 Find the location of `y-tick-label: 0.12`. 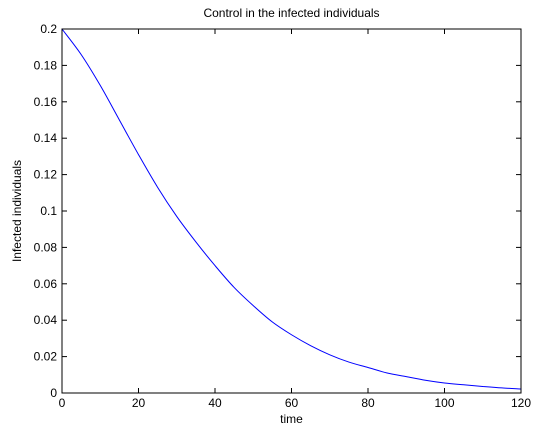

y-tick-label: 0.12 is located at coordinates (46, 175).